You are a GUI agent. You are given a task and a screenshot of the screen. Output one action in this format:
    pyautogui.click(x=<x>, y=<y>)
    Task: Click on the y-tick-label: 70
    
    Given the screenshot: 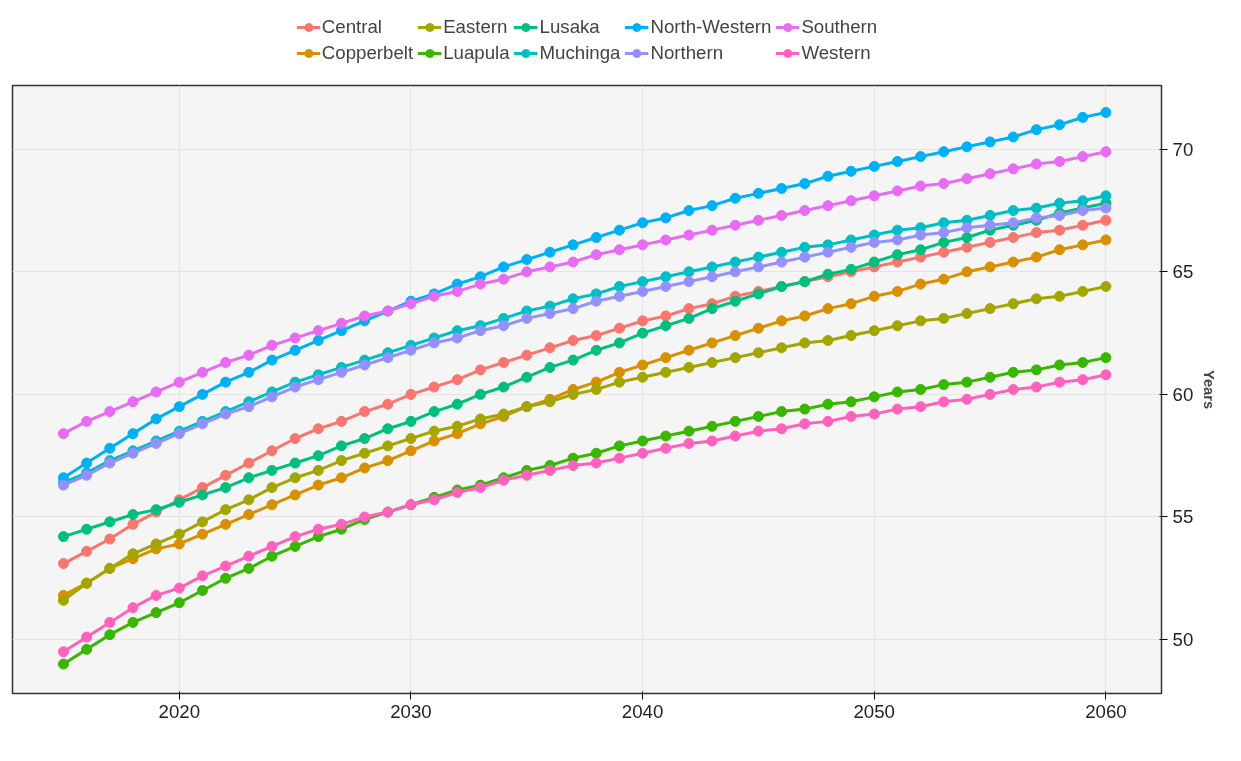 What is the action you would take?
    pyautogui.click(x=1183, y=149)
    